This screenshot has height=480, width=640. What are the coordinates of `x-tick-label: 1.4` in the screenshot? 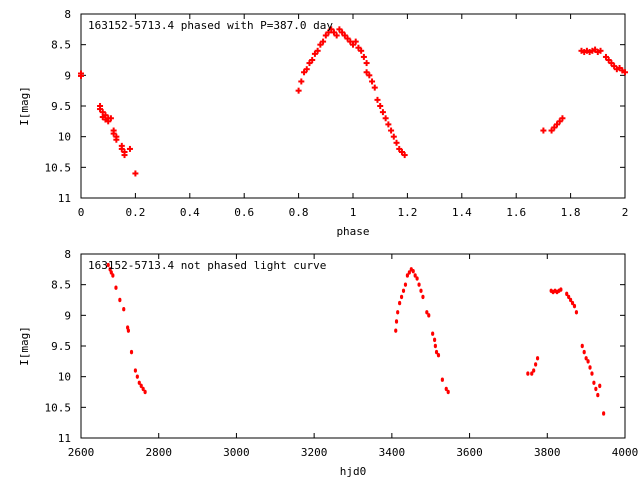 It's located at (462, 212).